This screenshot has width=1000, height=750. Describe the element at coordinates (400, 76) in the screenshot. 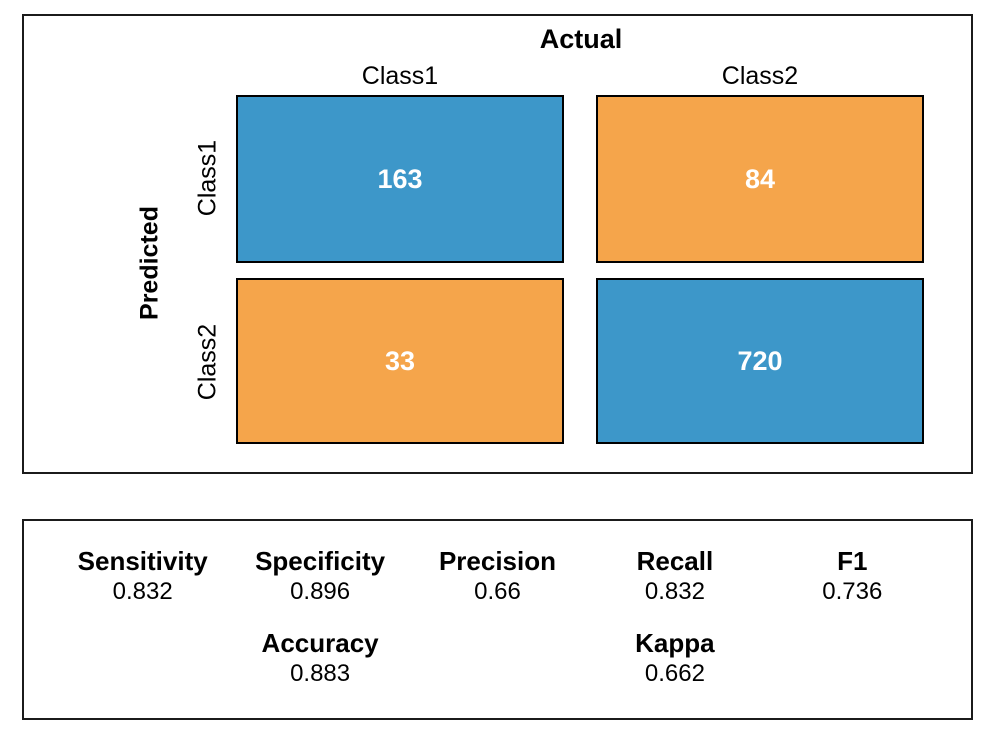

I see `column-header-class1: Class1` at that location.